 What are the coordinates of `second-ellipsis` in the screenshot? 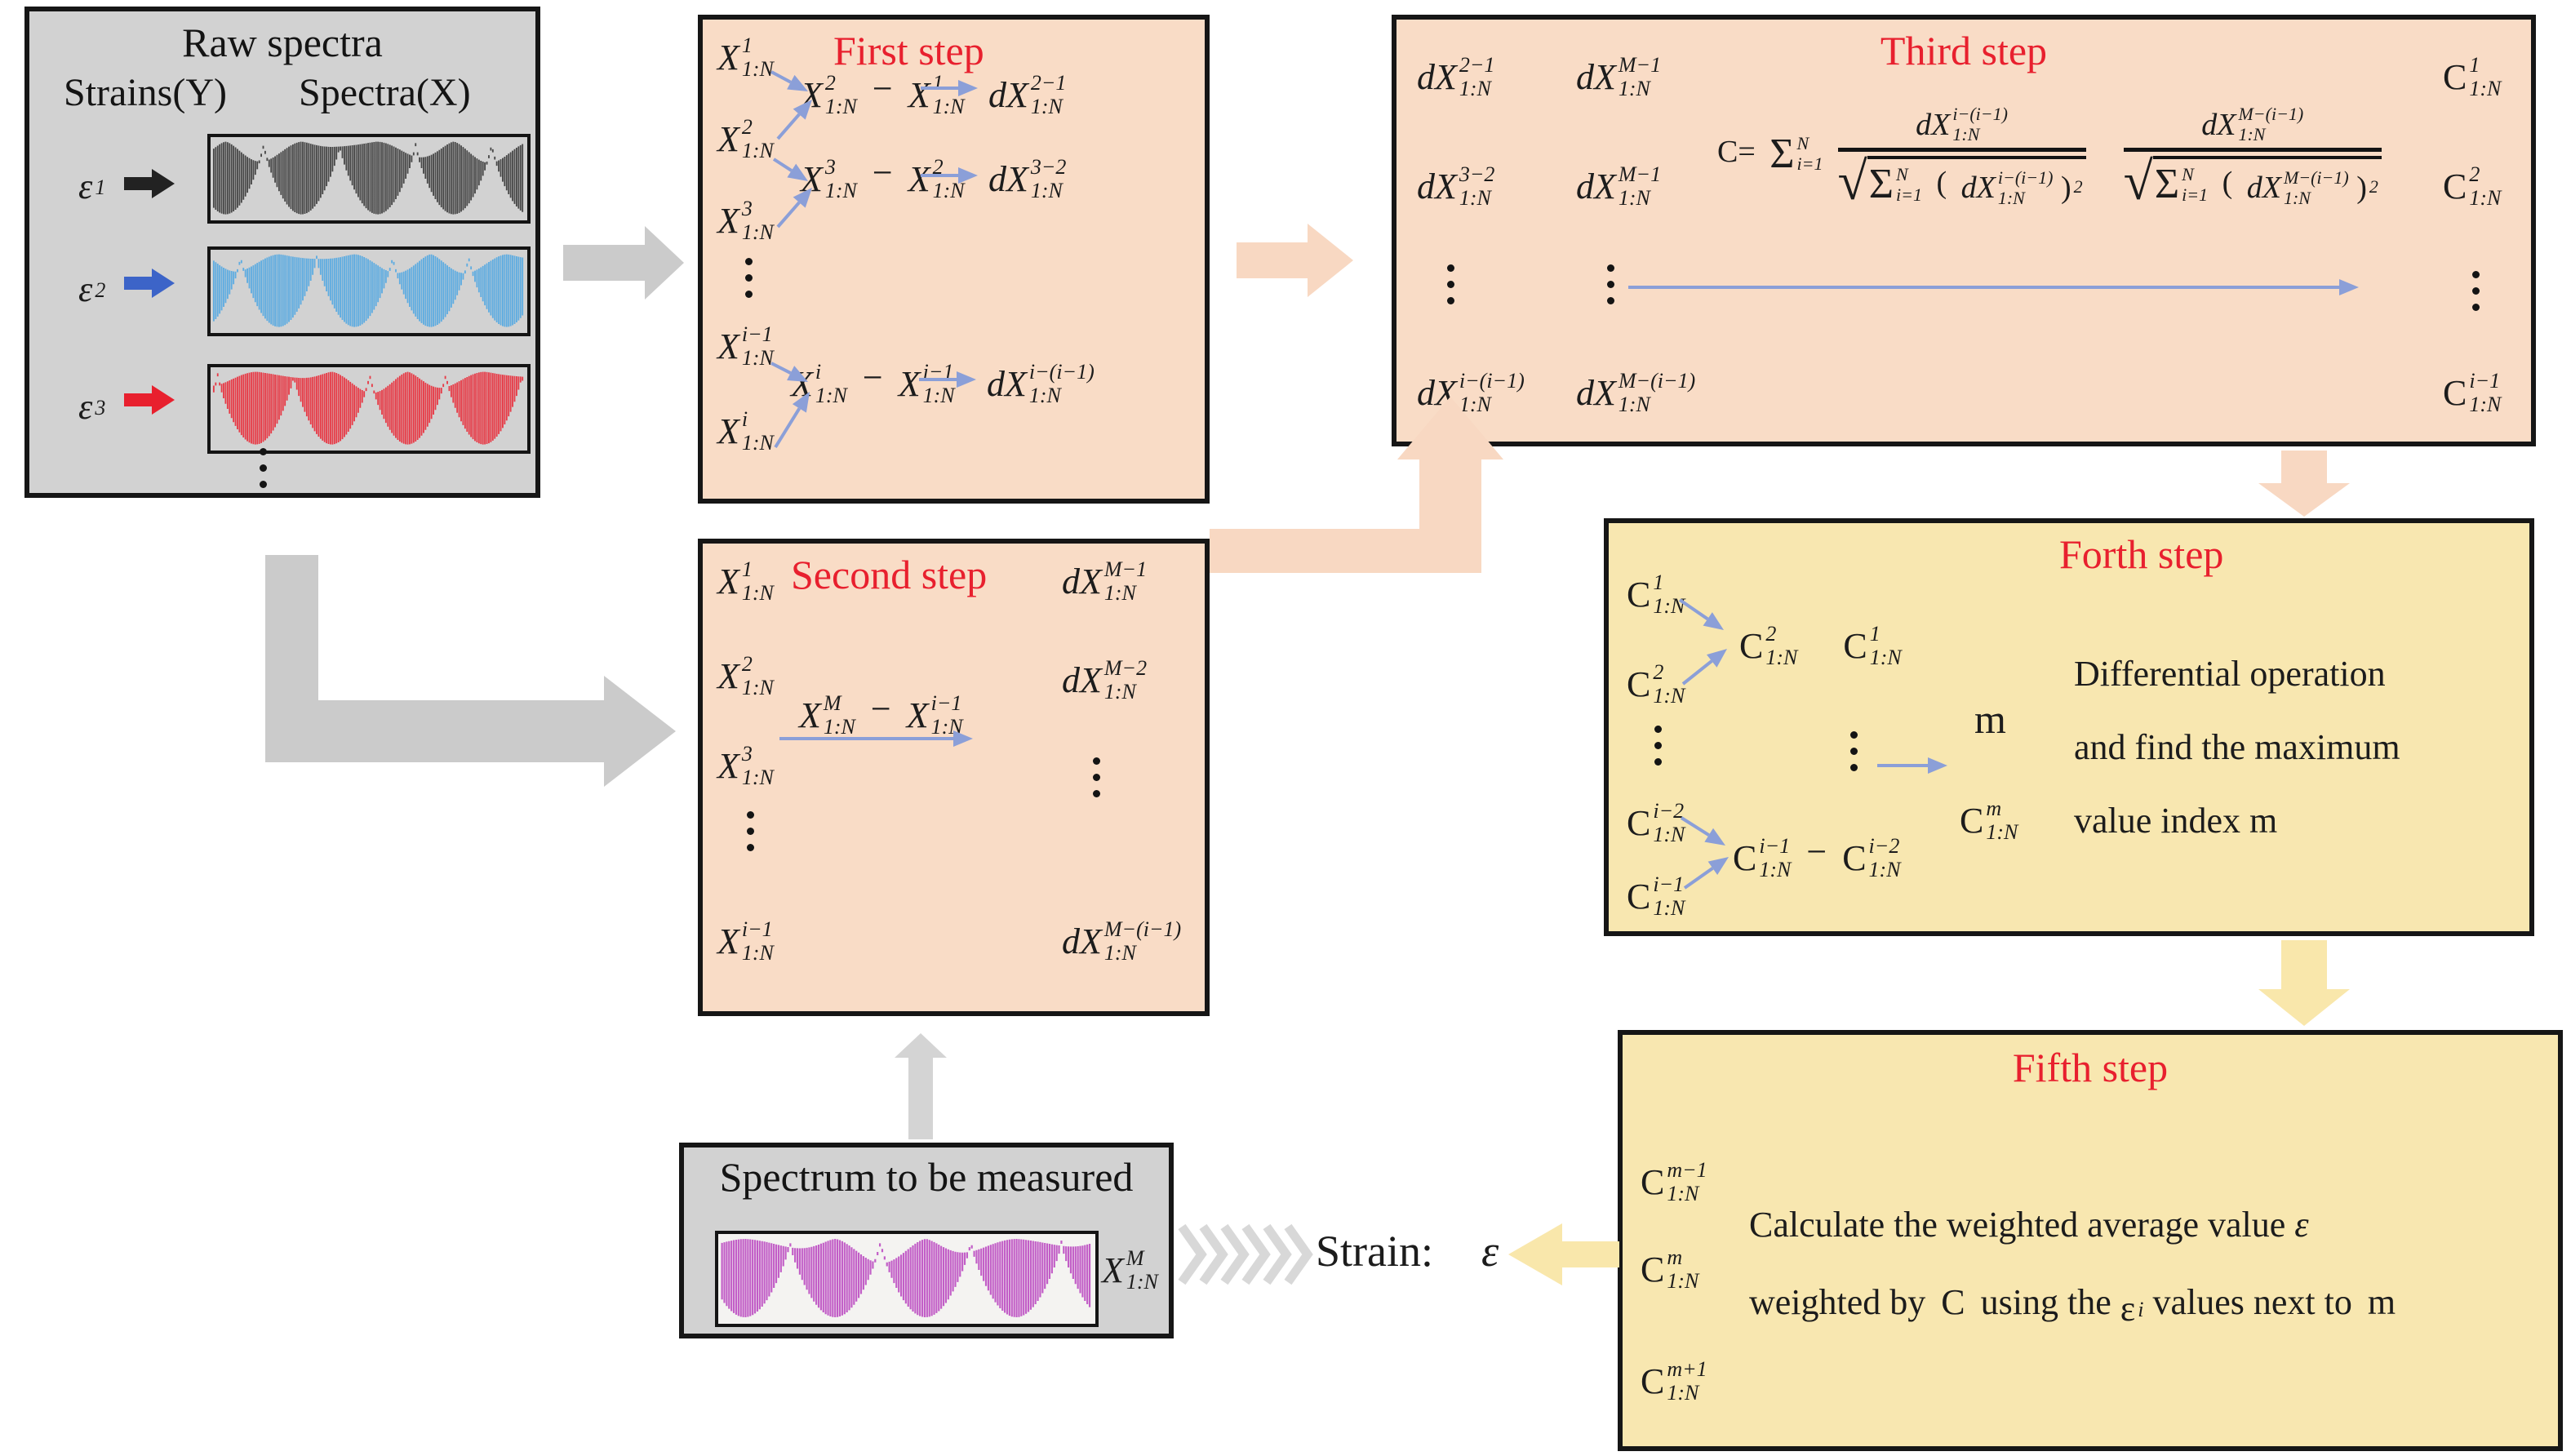 It's located at (751, 831).